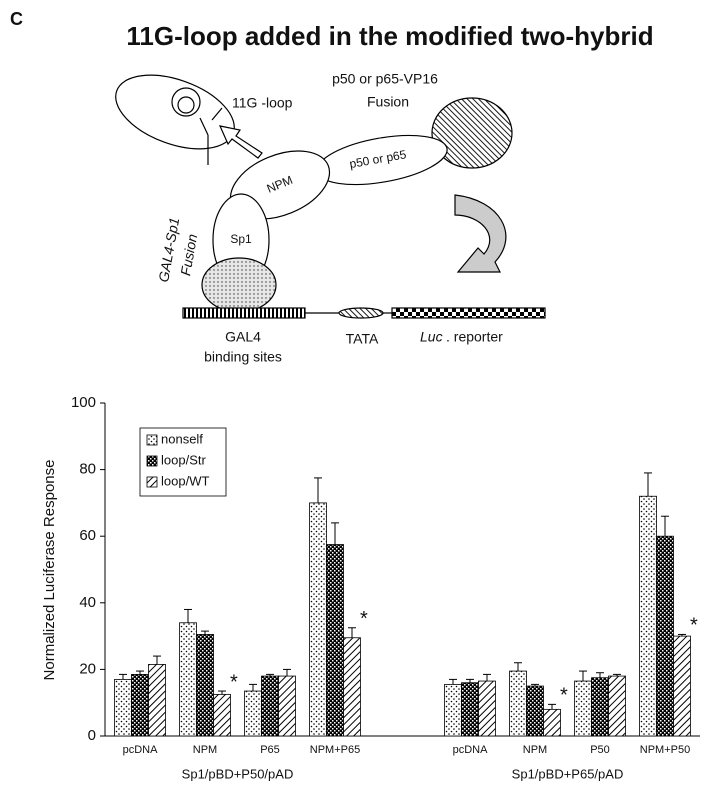 This screenshot has height=795, width=712. I want to click on gal4-dbd, so click(239, 285).